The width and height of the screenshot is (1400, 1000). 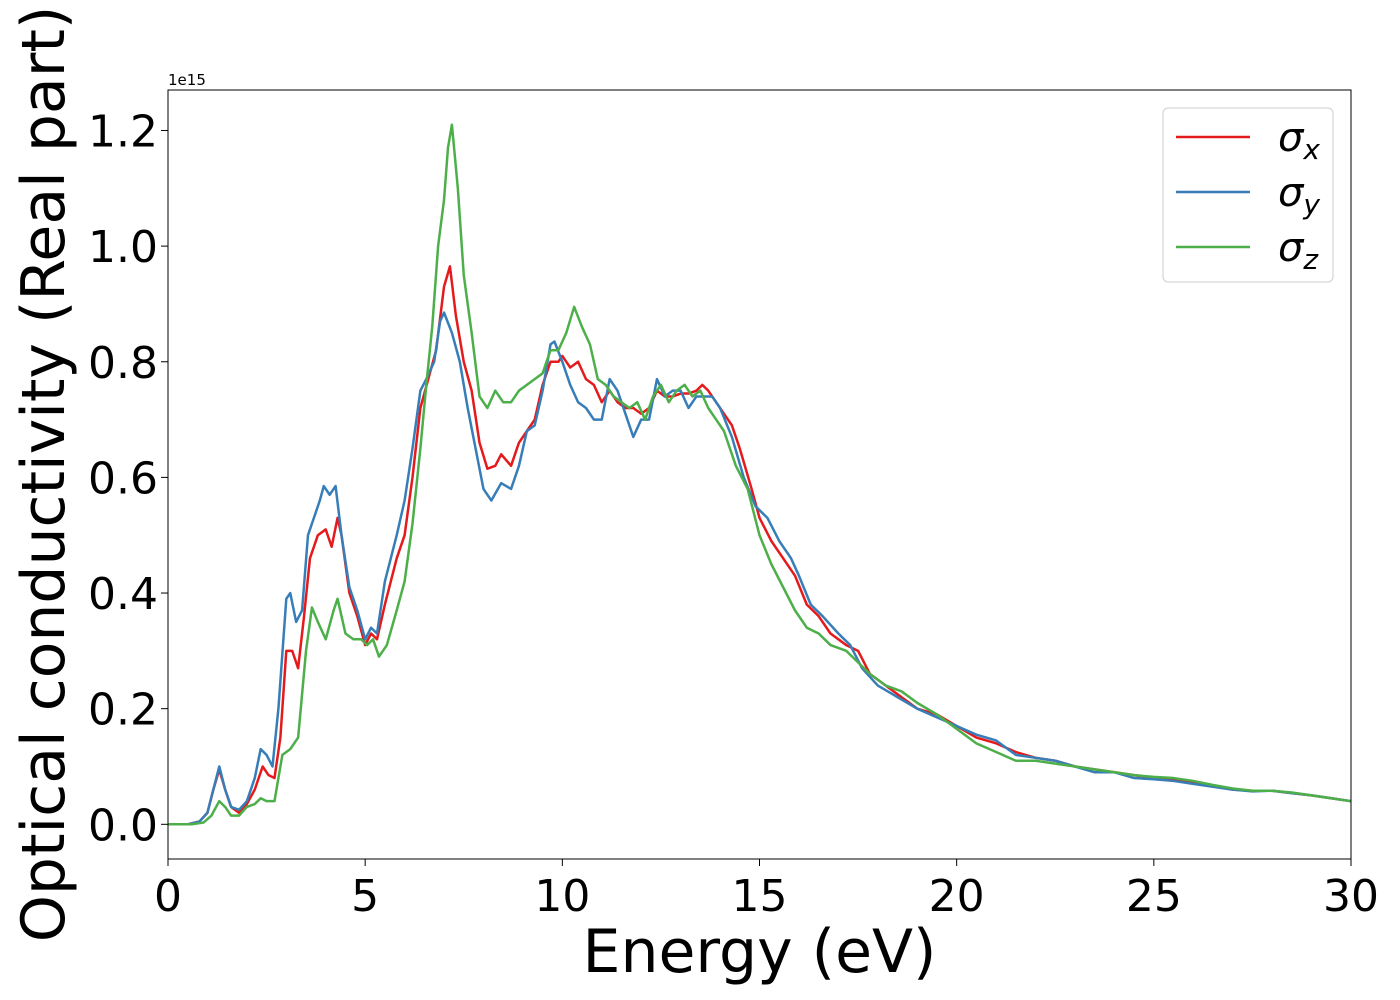 I want to click on x-tick-label: 30, so click(x=1351, y=896).